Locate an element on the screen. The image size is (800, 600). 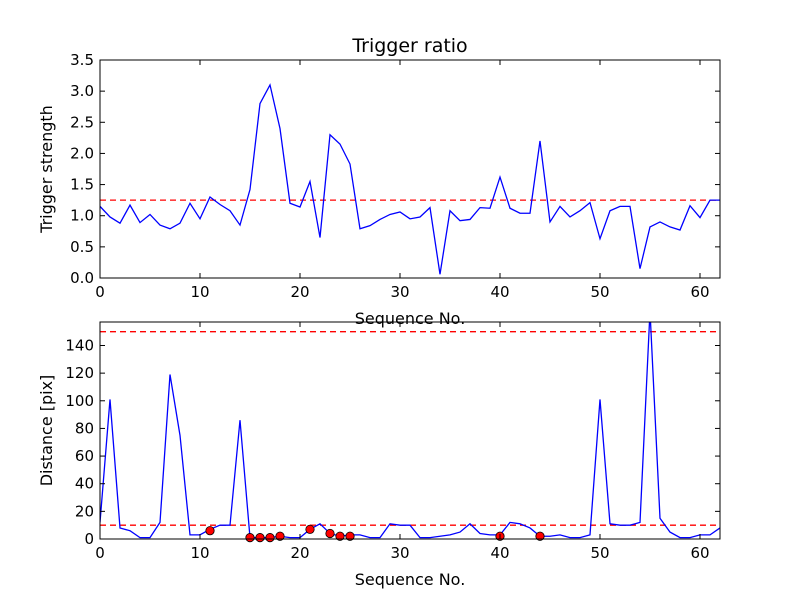
y-tick-label: 80 is located at coordinates (84, 428).